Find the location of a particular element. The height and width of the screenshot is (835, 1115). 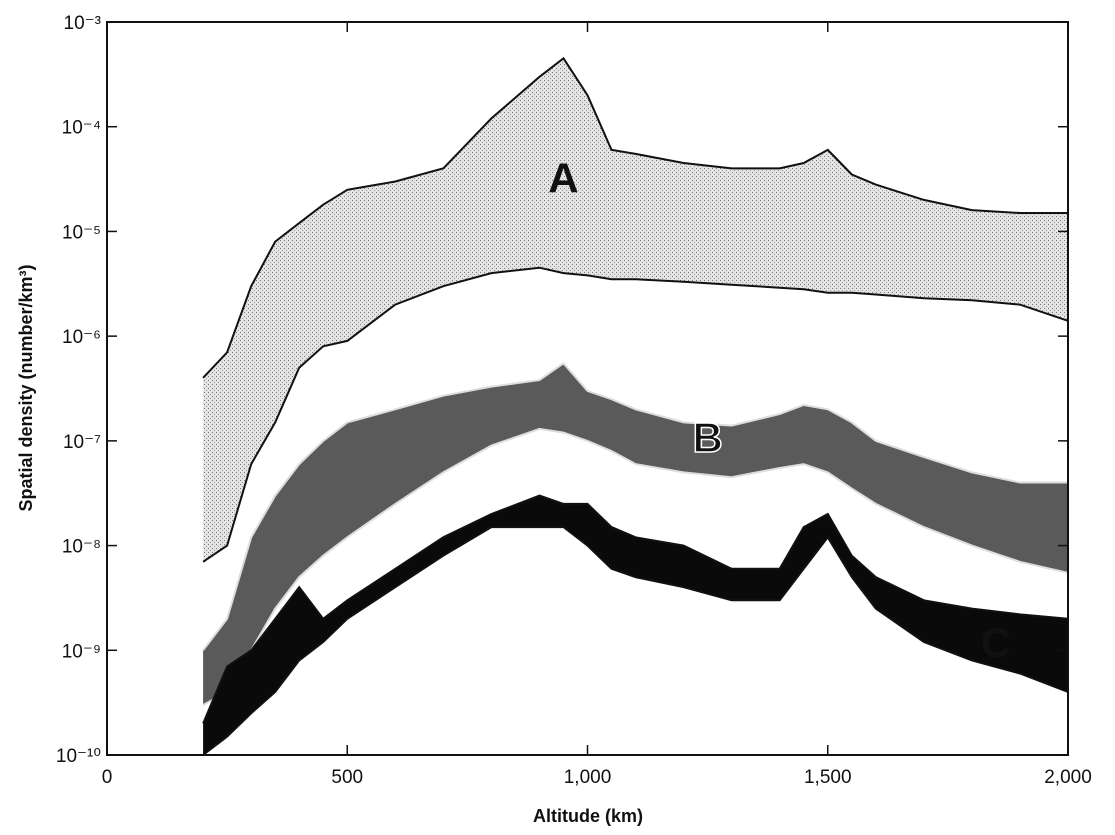

band-label: B is located at coordinates (707, 437).